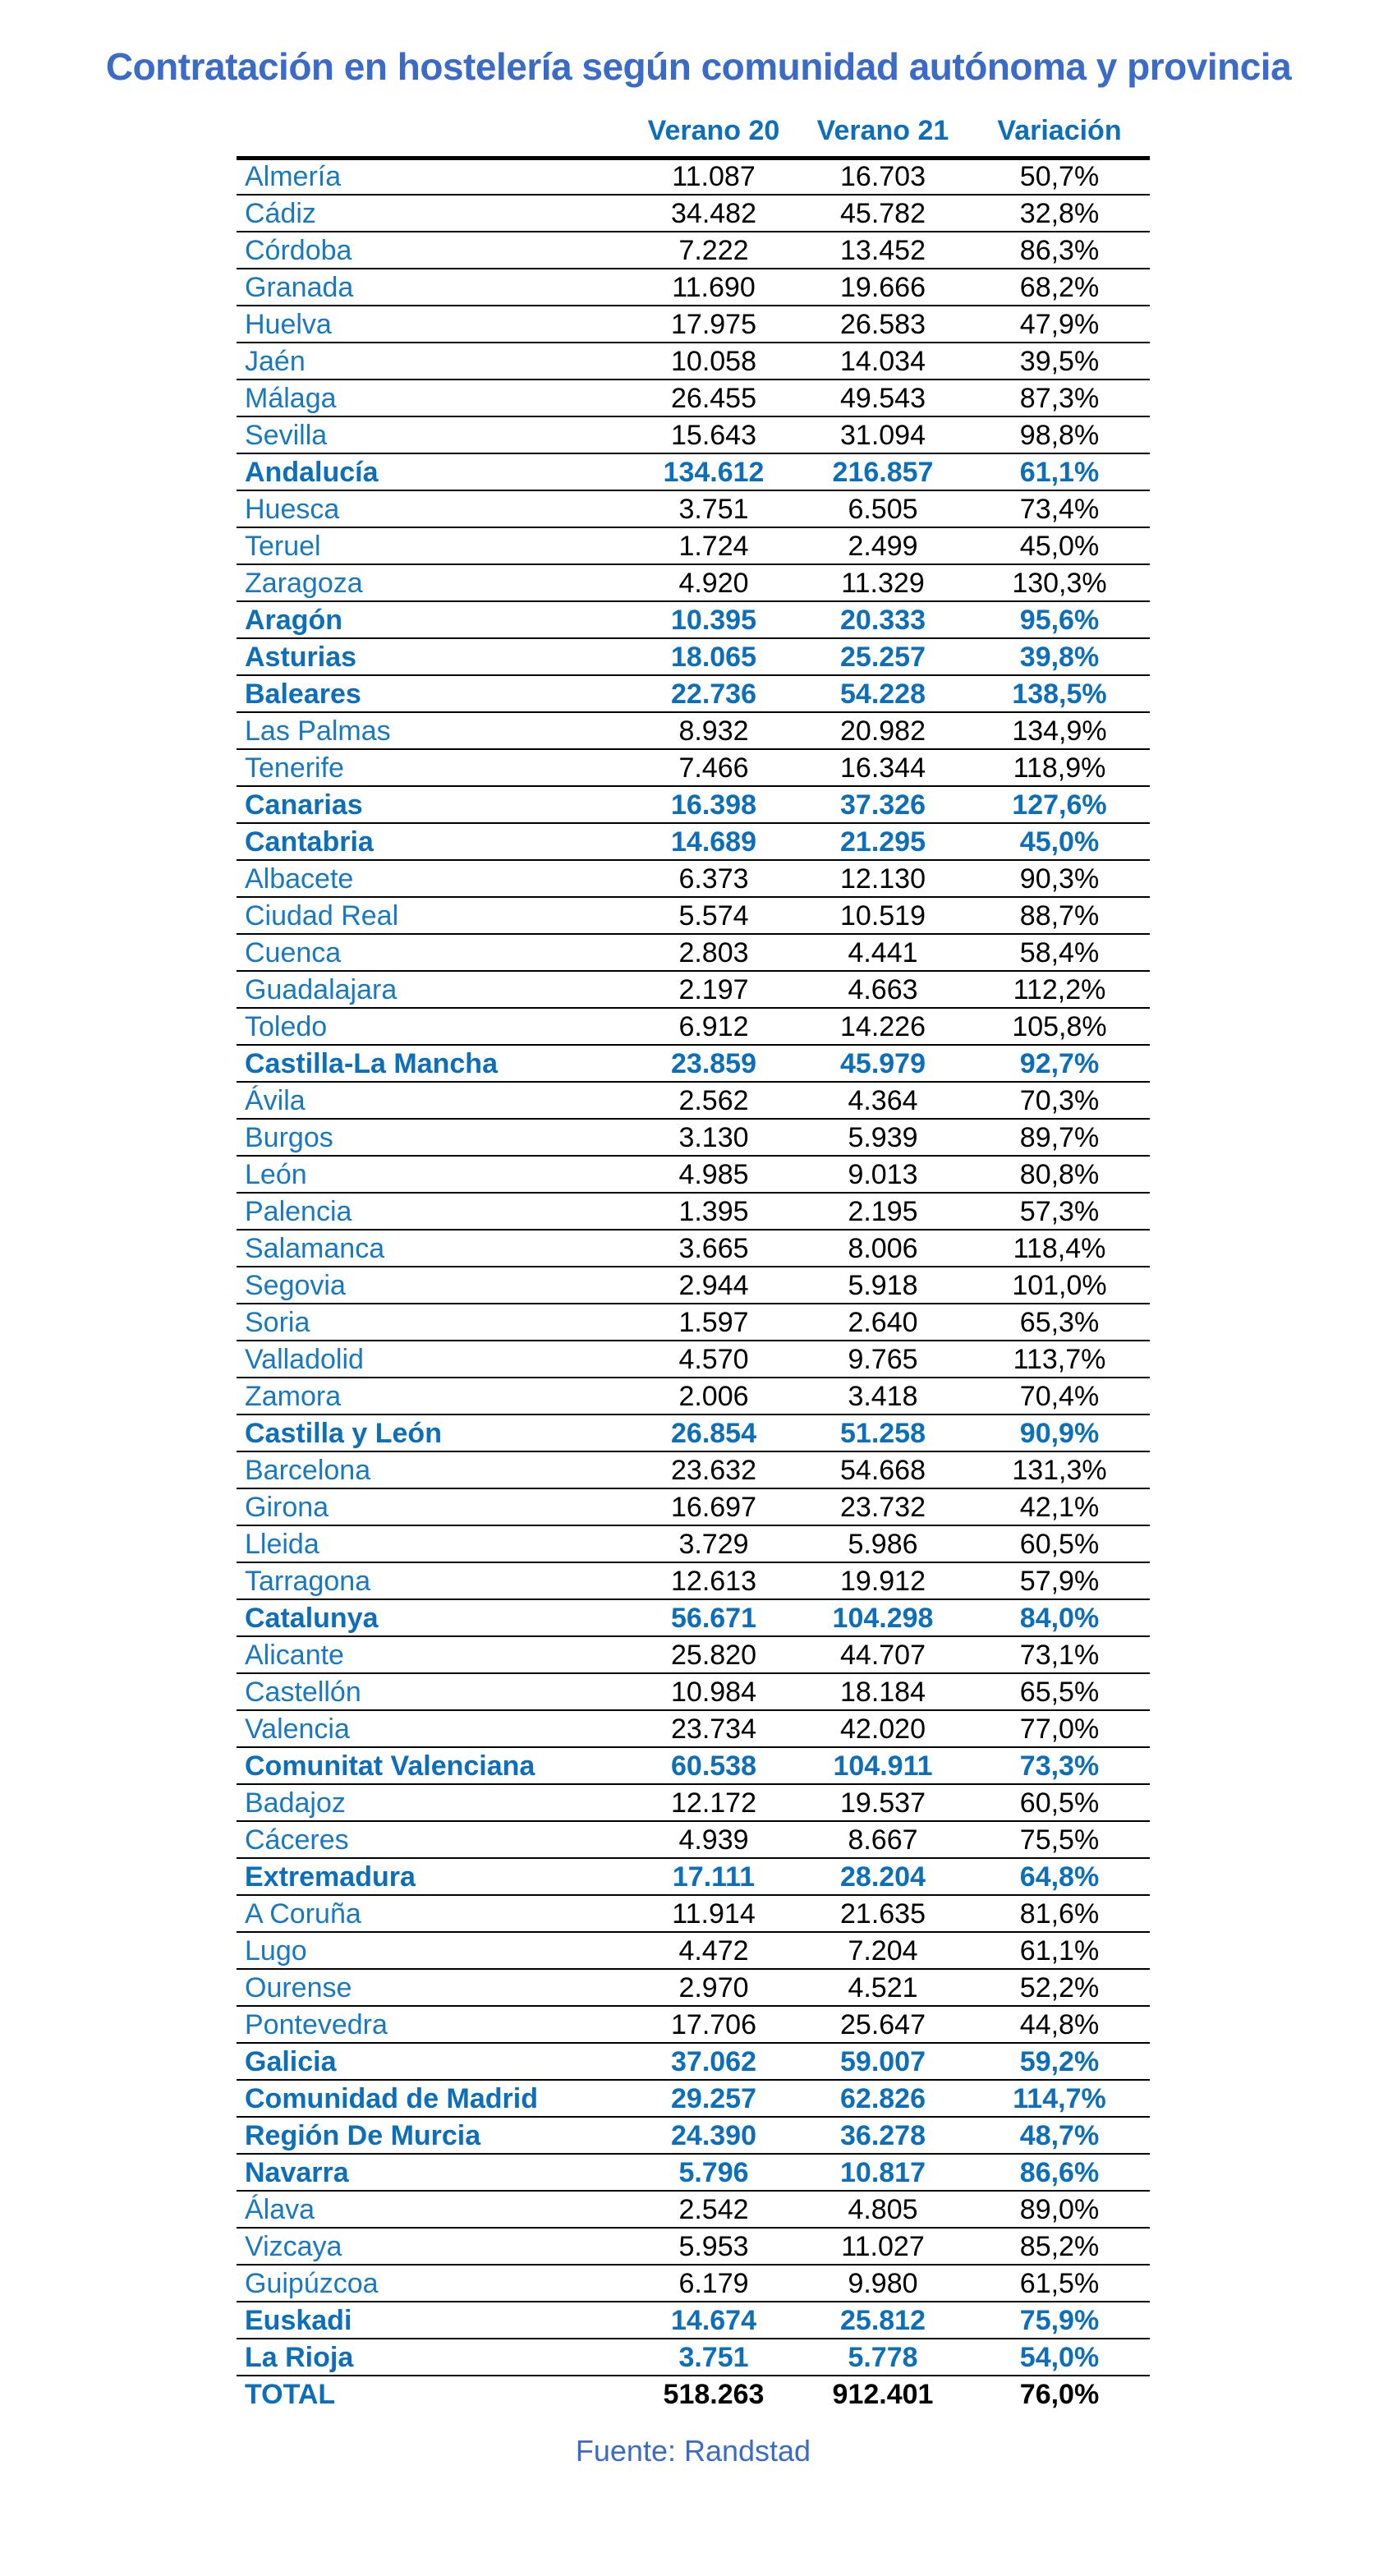 This screenshot has width=1397, height=2576. What do you see at coordinates (434, 1064) in the screenshot?
I see `cell-name: Castilla-La Mancha` at bounding box center [434, 1064].